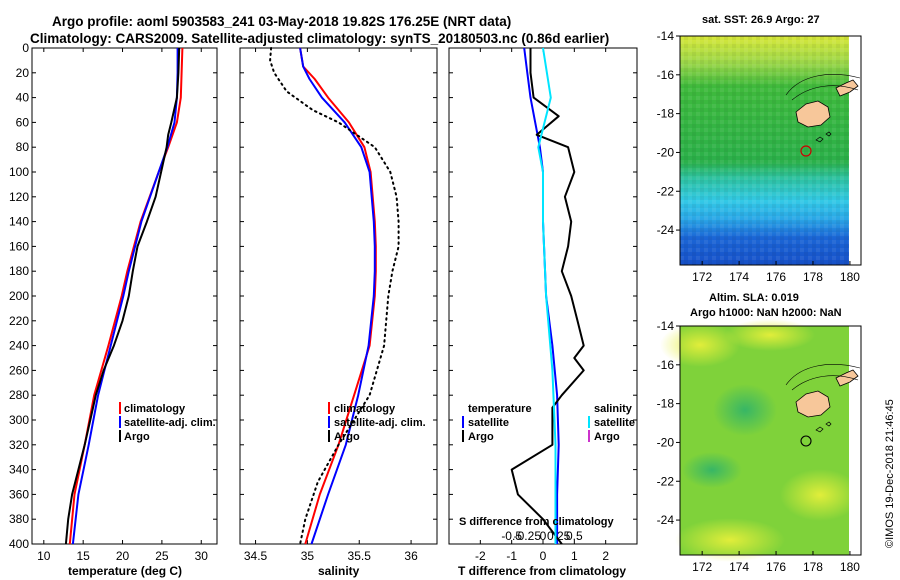 The image size is (900, 580). I want to click on legend-label-argo: Argo, so click(347, 437).